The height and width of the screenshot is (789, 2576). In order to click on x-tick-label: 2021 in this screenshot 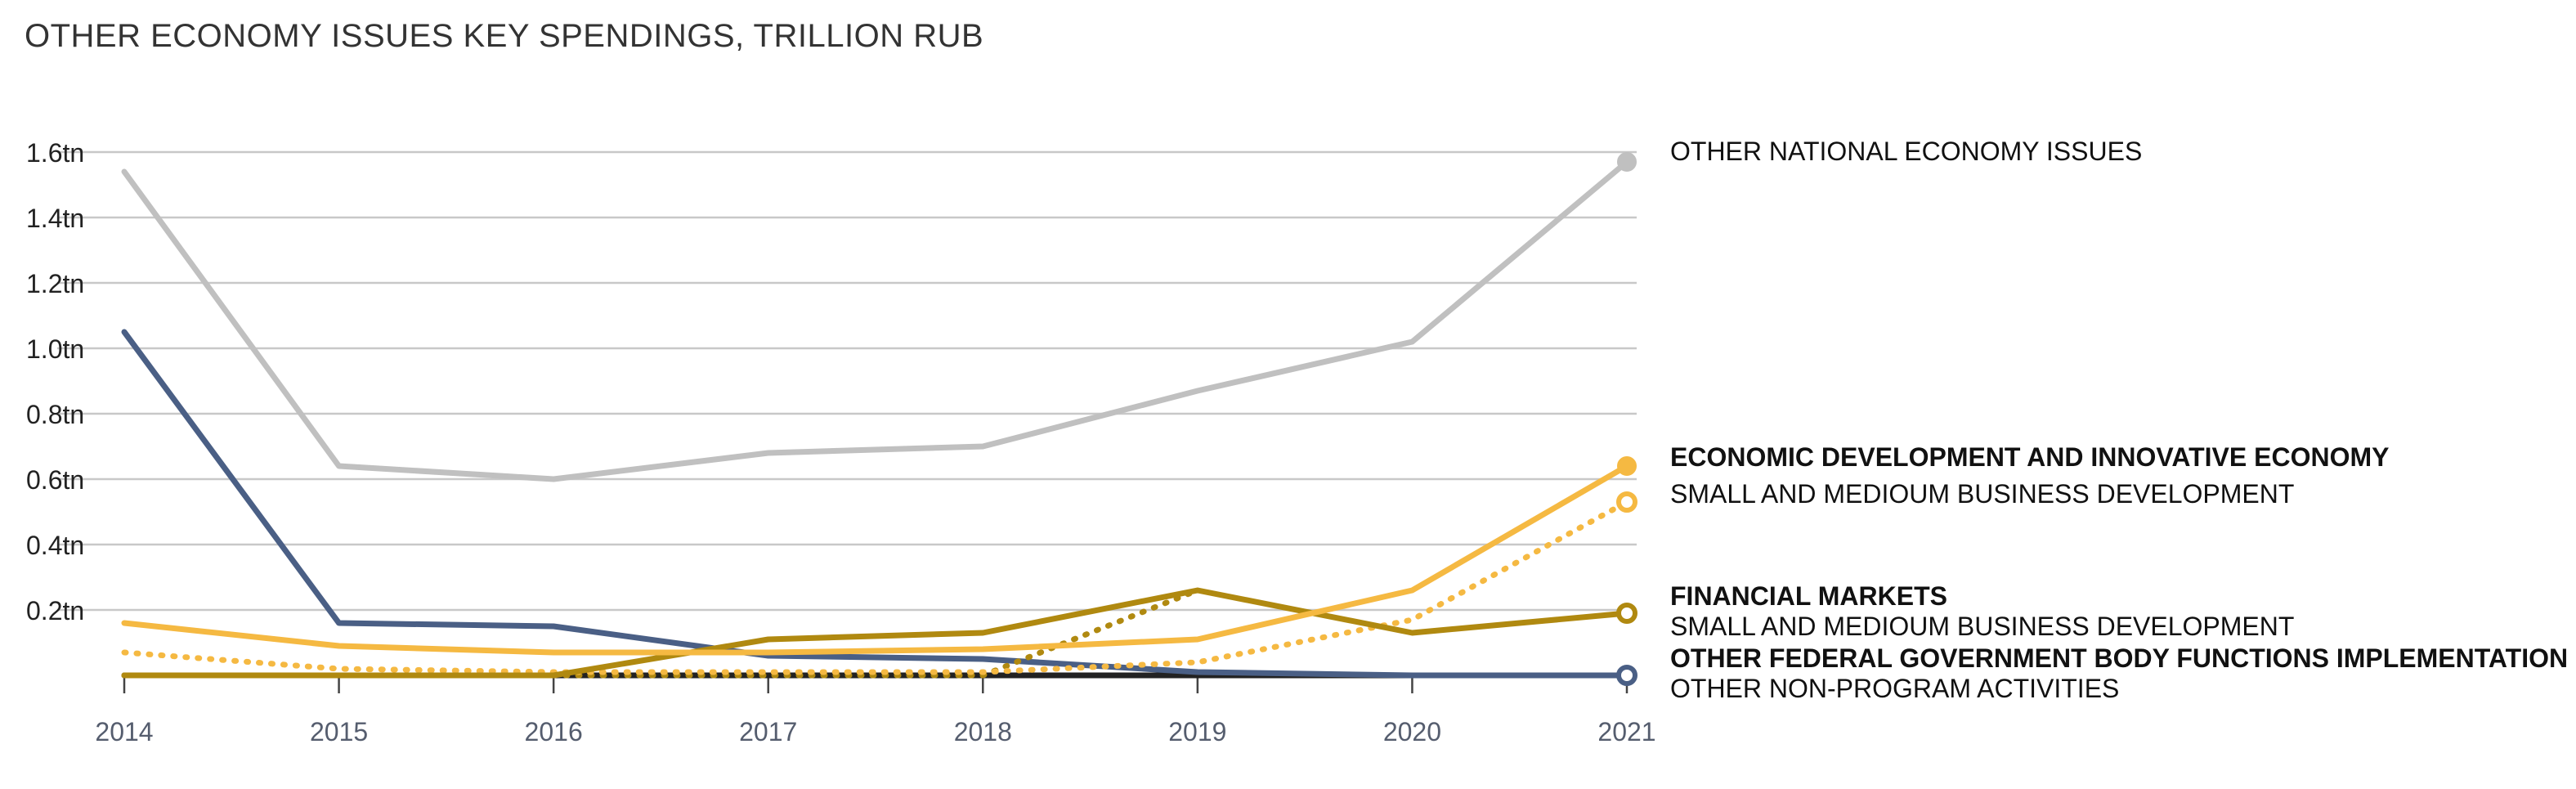, I will do `click(1626, 731)`.